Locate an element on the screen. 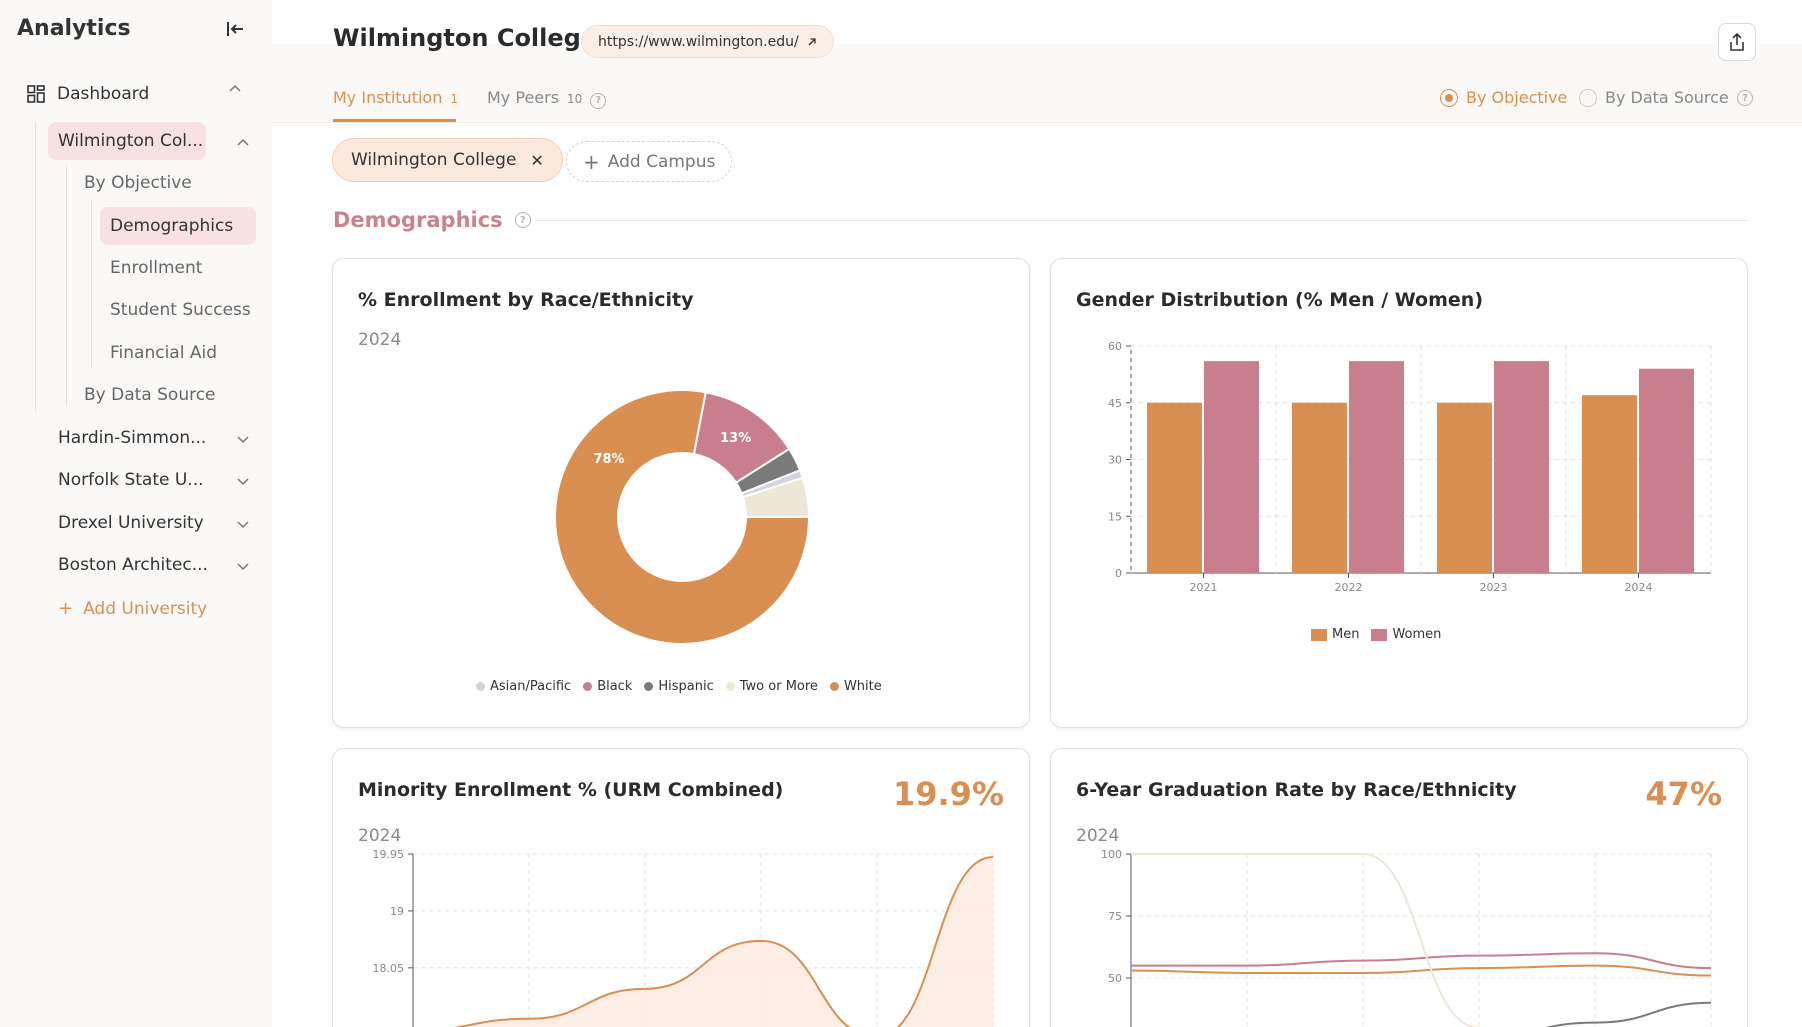  area-fill is located at coordinates (726, 941).